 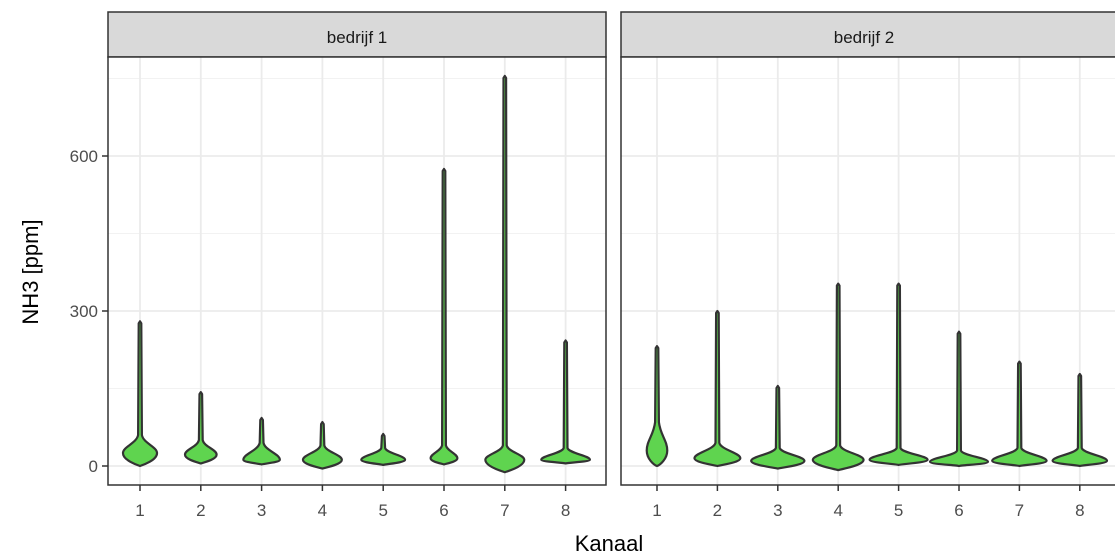 What do you see at coordinates (93, 466) in the screenshot?
I see `y-tick-label: 0` at bounding box center [93, 466].